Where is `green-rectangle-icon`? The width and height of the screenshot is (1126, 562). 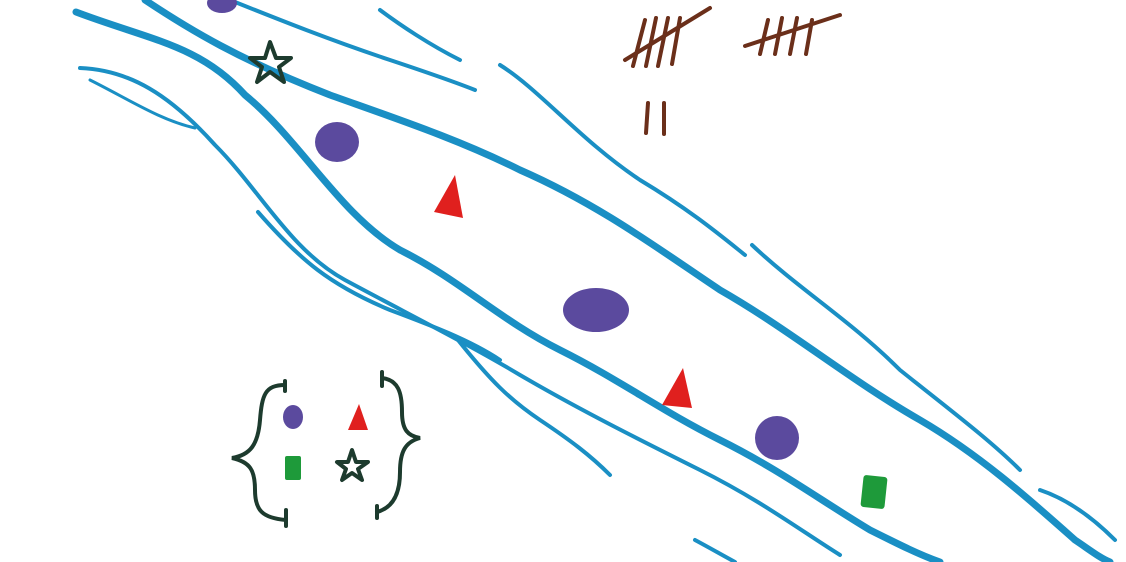
green-rectangle-icon is located at coordinates (874, 492).